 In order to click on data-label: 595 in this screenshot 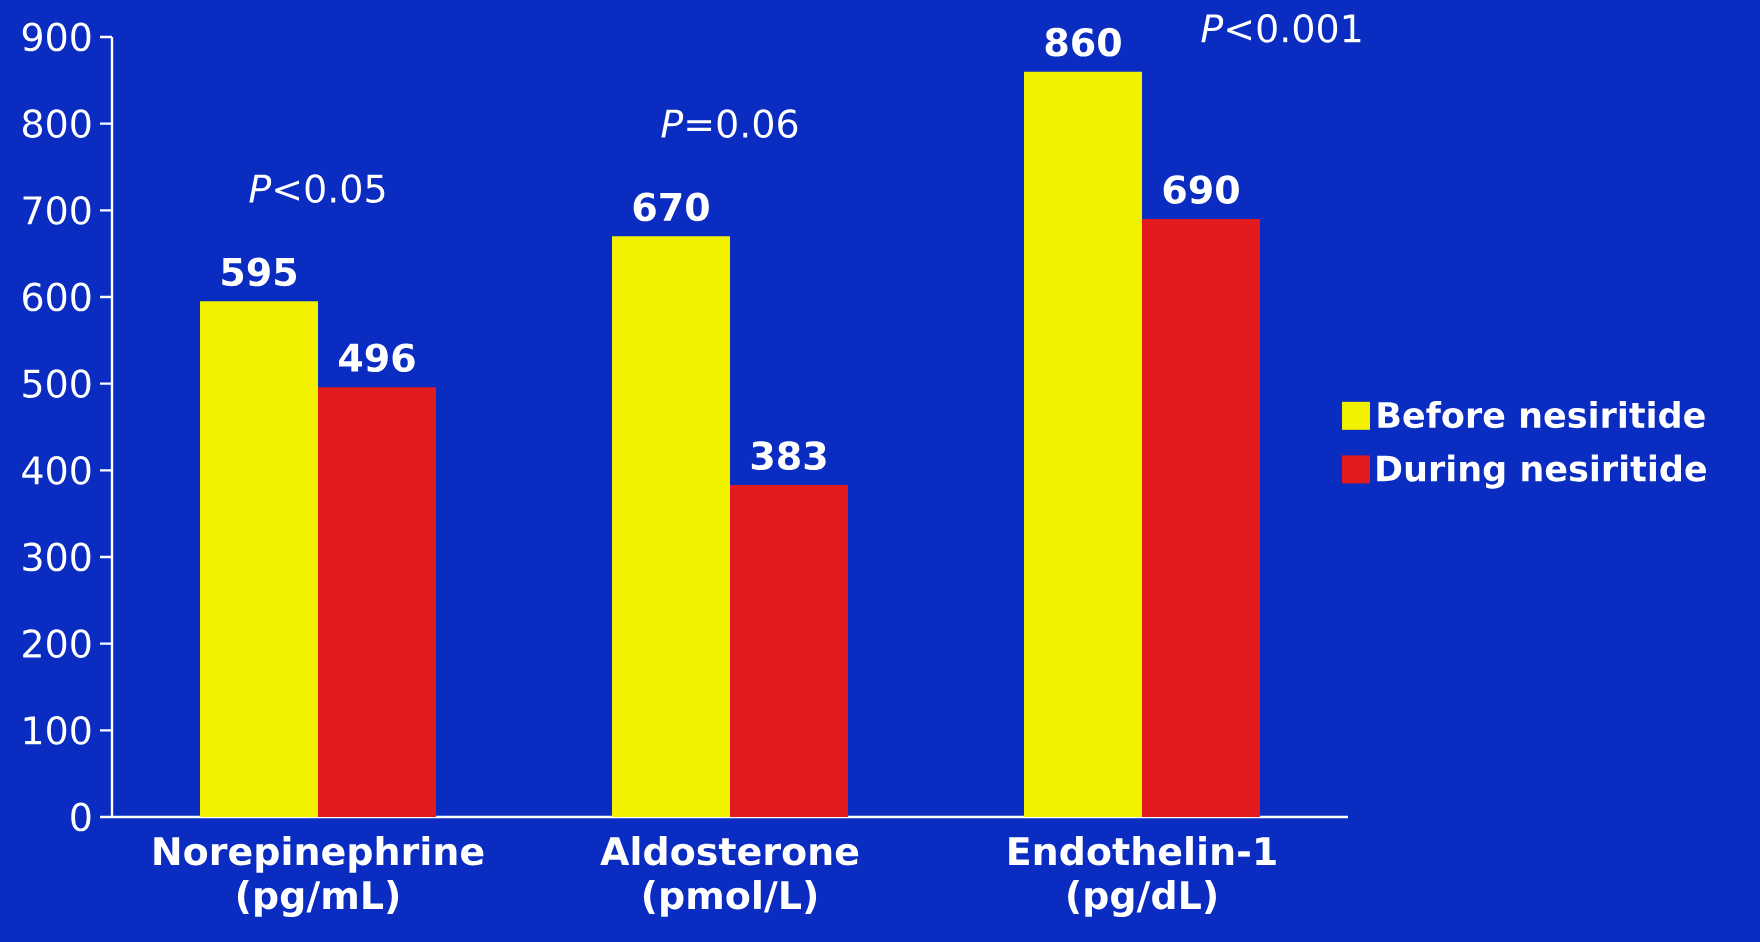, I will do `click(259, 272)`.